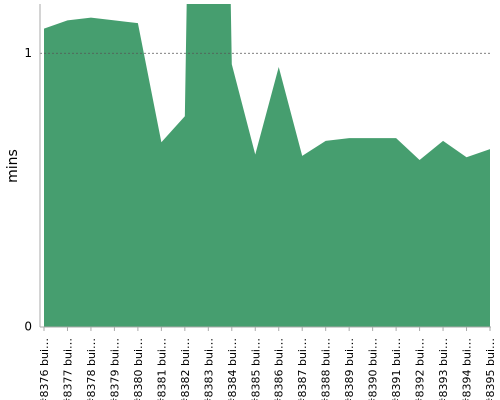 The width and height of the screenshot is (500, 400). Describe the element at coordinates (13, 166) in the screenshot. I see `y-axis-label: mins` at that location.